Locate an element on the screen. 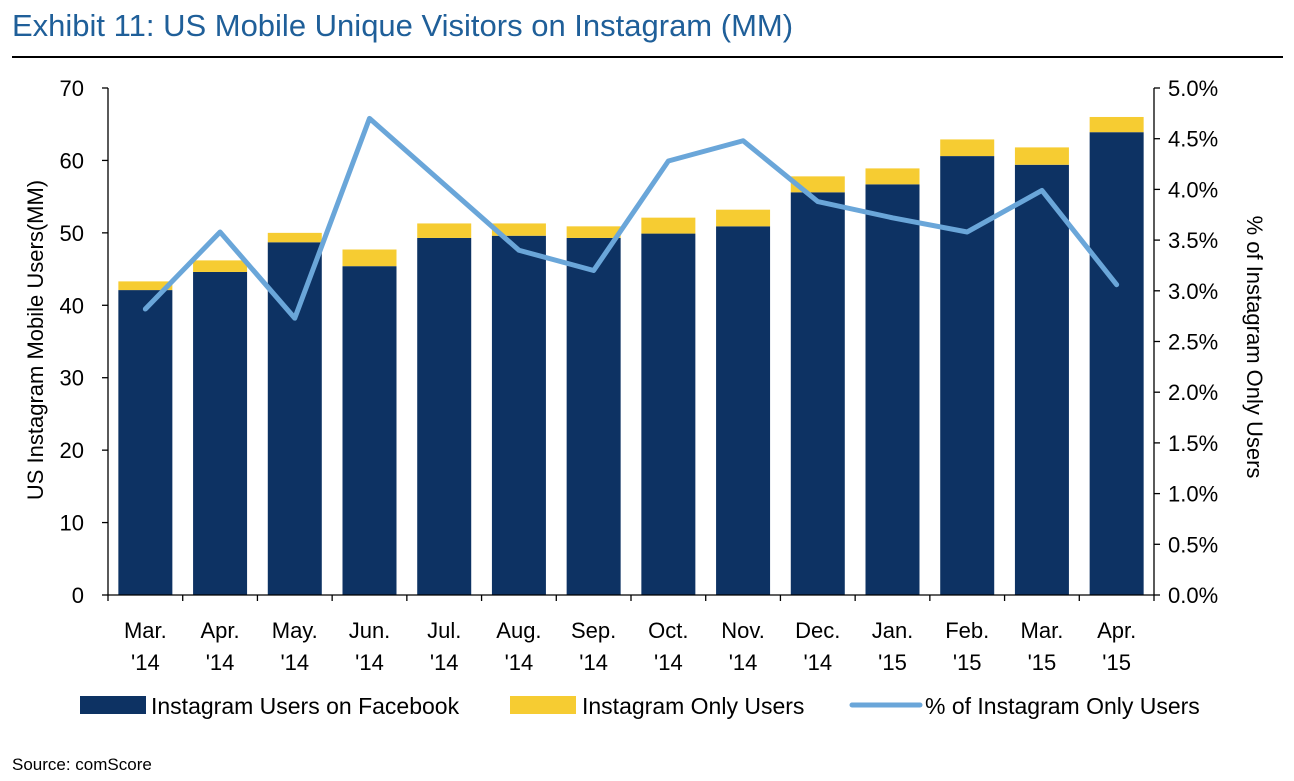  x-tick-label: Apr. '14 is located at coordinates (220, 646).